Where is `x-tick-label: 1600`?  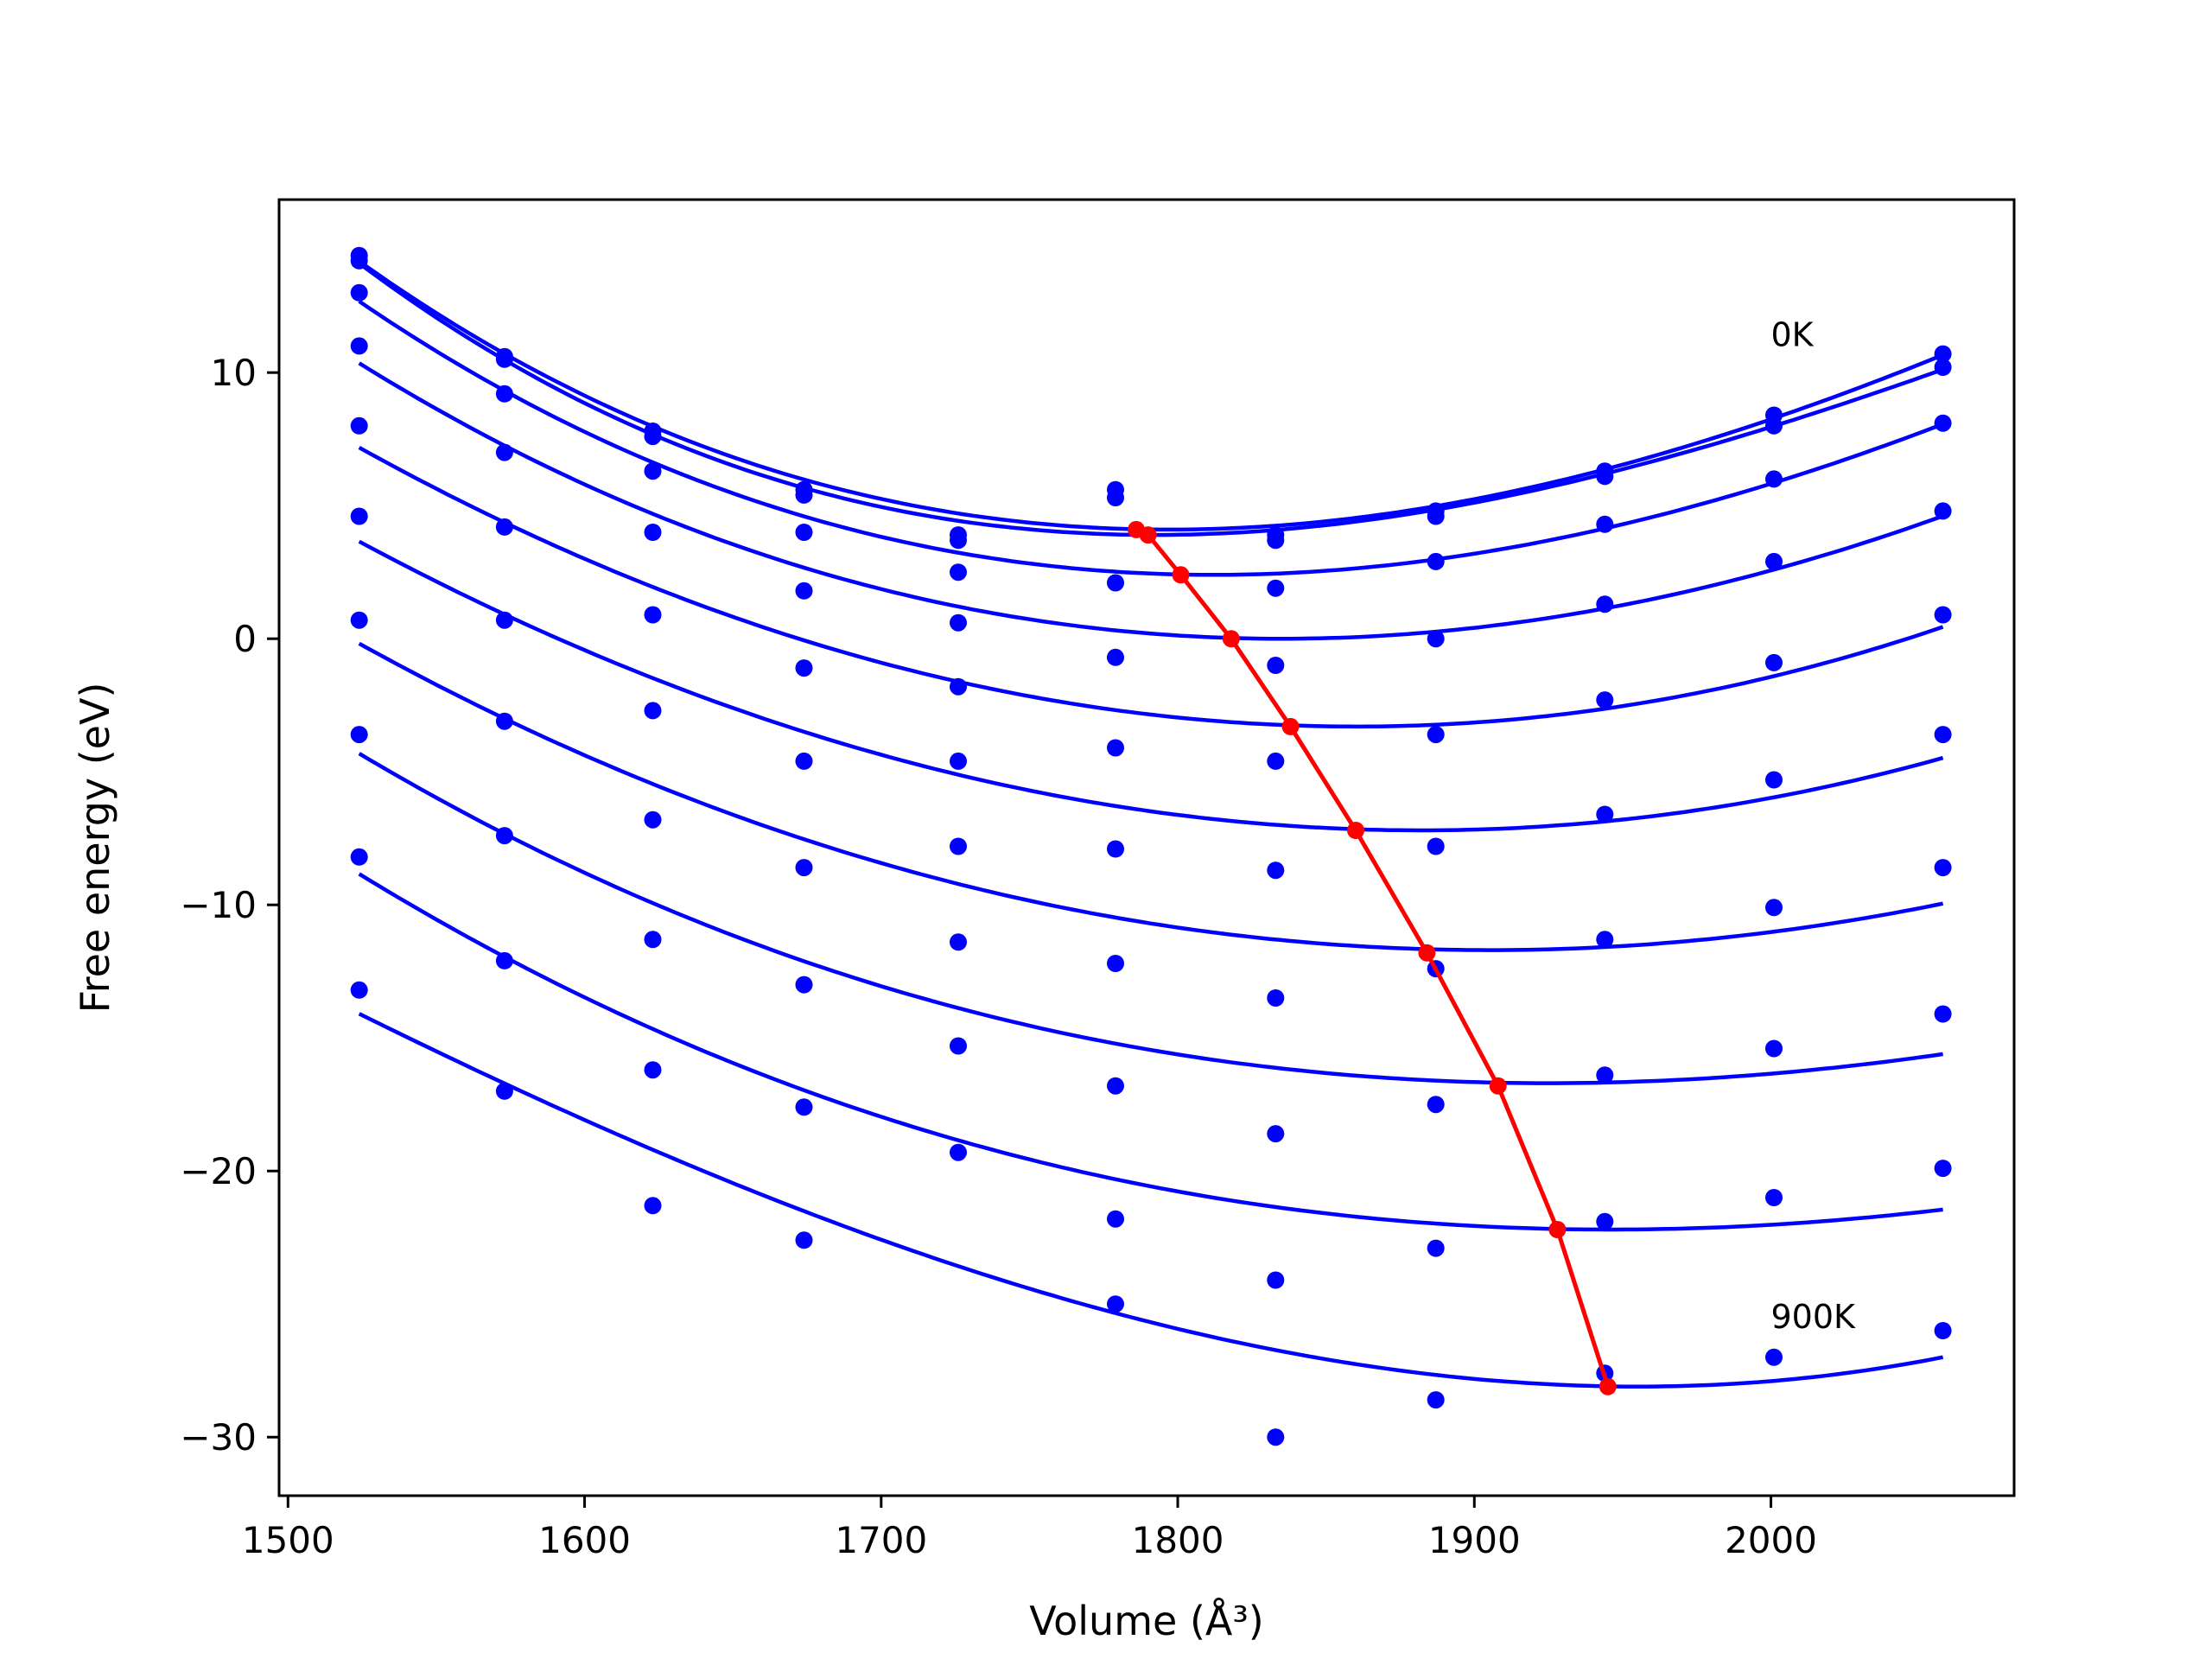
x-tick-label: 1600 is located at coordinates (584, 1540).